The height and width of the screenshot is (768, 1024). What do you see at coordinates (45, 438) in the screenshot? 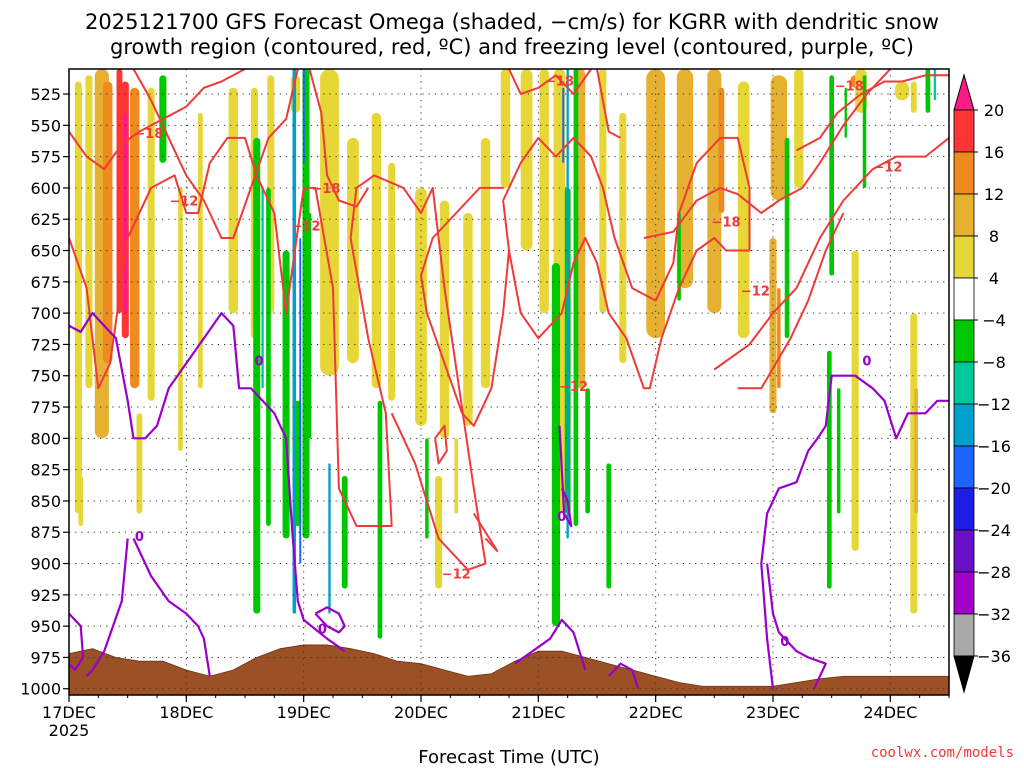
I see `y-tick-label: 800` at bounding box center [45, 438].